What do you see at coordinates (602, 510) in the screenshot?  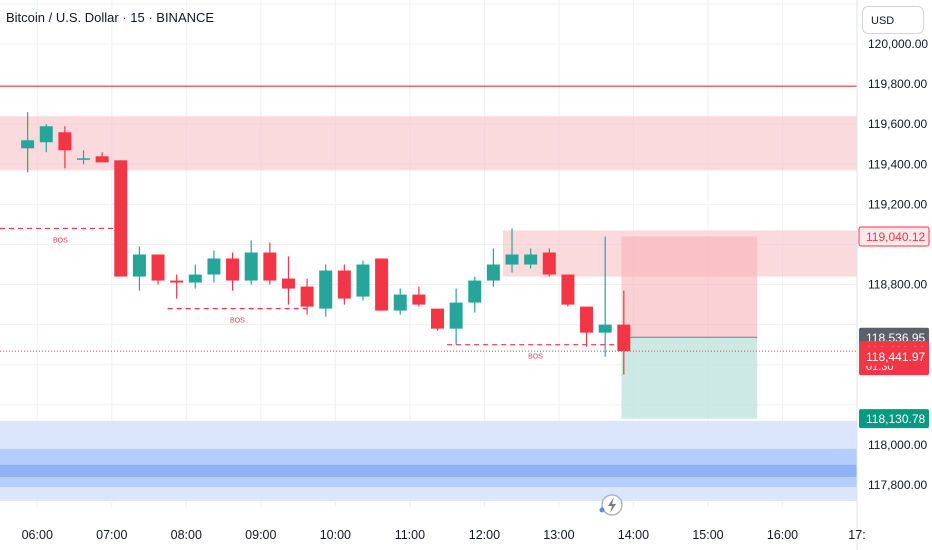 I see `sparkle-icon` at bounding box center [602, 510].